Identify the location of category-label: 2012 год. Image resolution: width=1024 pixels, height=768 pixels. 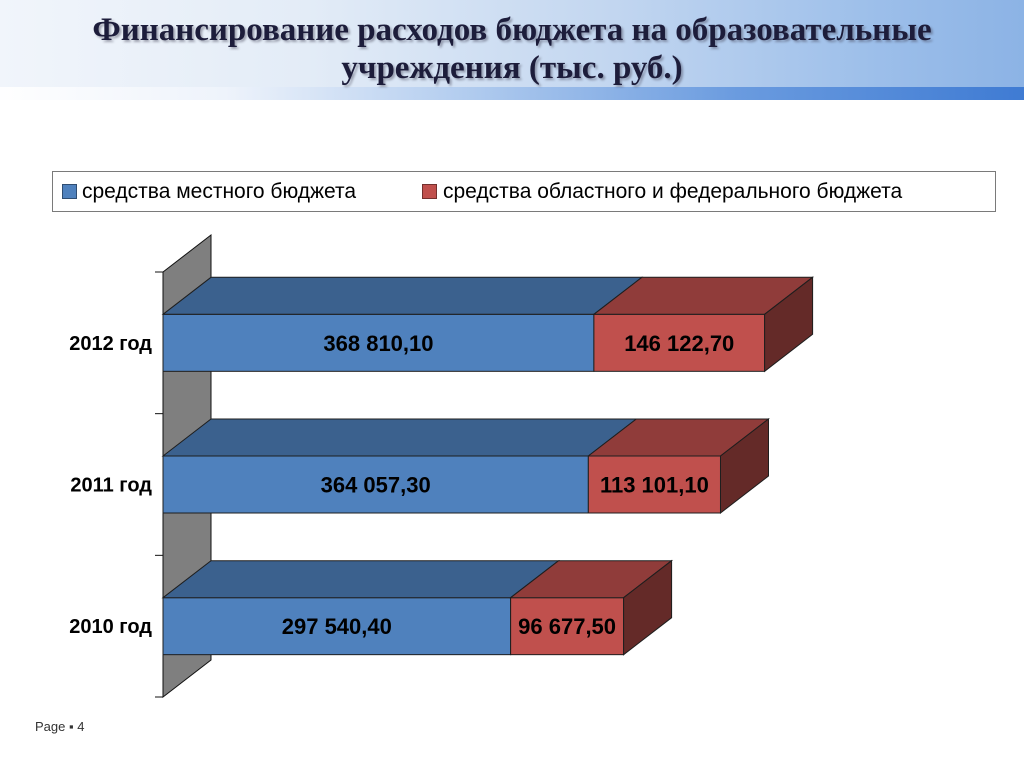
(110, 344).